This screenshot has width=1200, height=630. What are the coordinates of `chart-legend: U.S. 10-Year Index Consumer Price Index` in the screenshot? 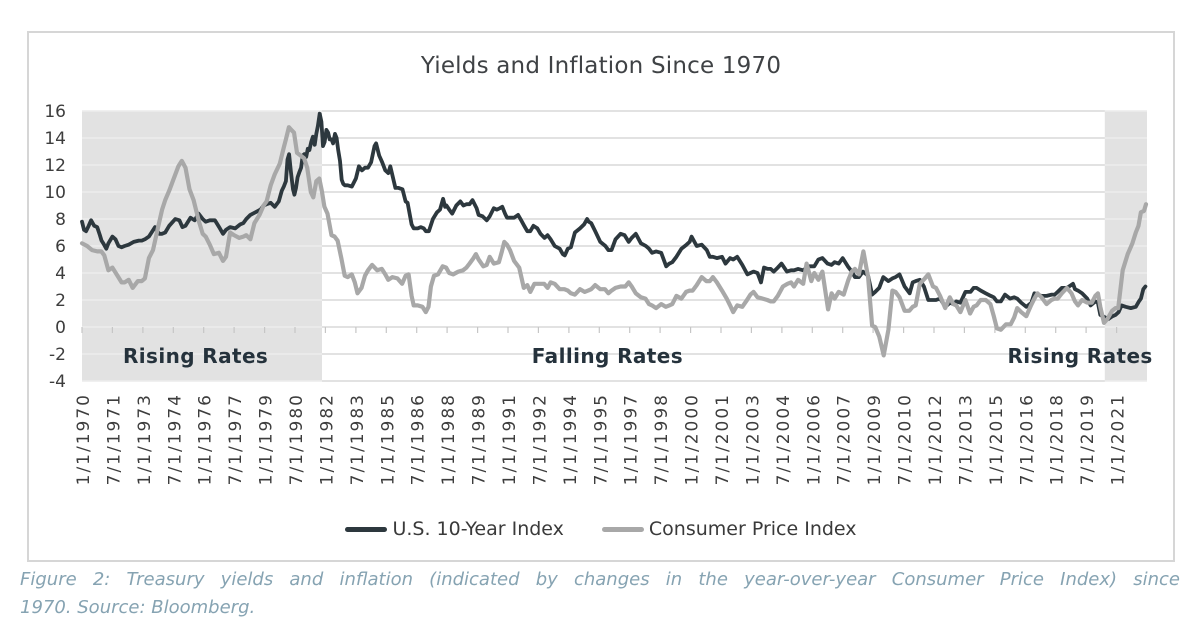 It's located at (601, 529).